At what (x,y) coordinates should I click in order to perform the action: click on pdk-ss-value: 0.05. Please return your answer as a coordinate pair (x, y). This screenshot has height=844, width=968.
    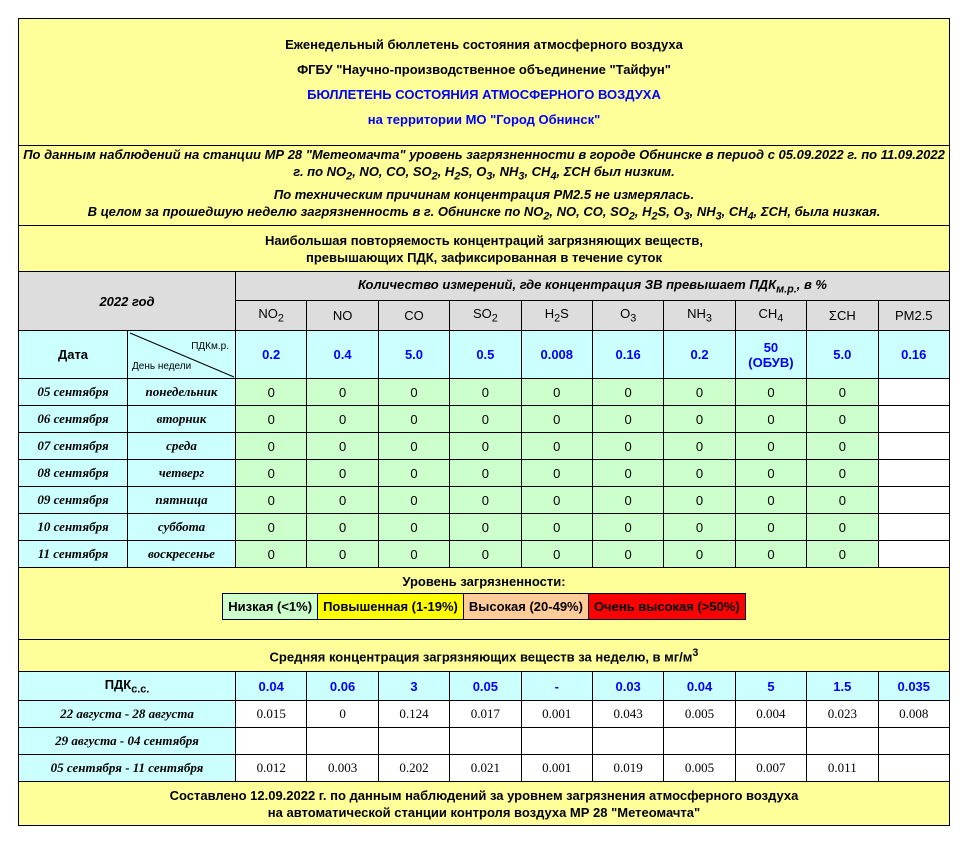
    Looking at the image, I should click on (485, 686).